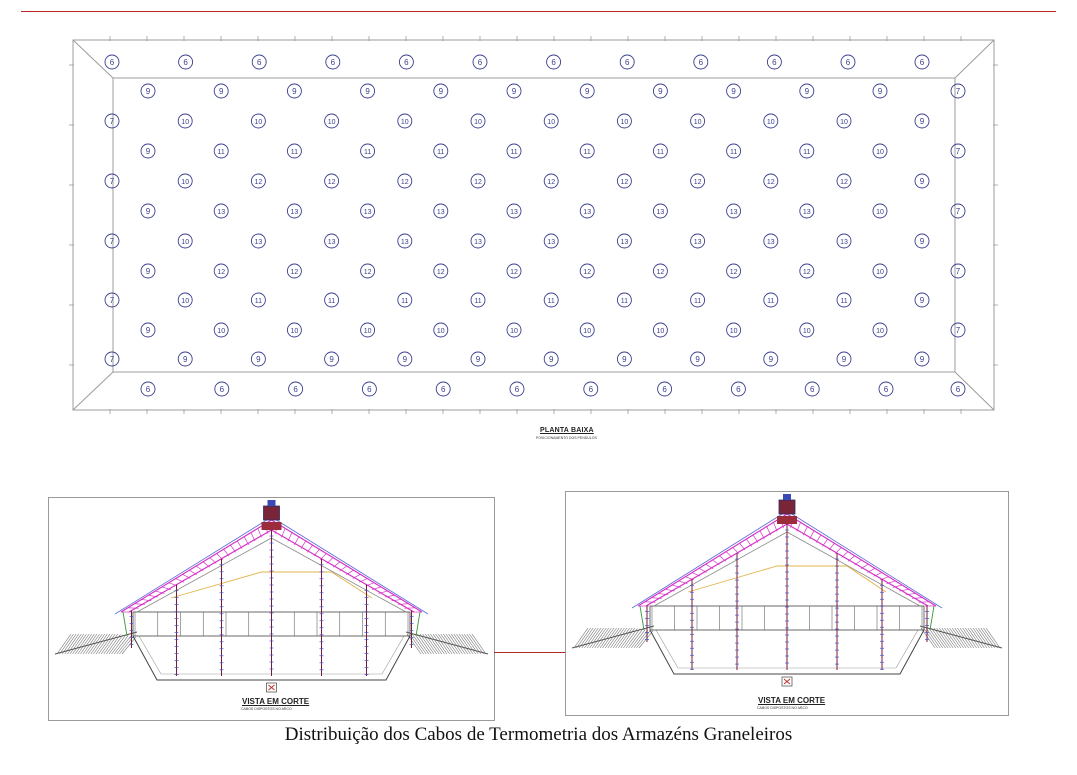 Image resolution: width=1077 pixels, height=775 pixels. Describe the element at coordinates (538, 11) in the screenshot. I see `top-rule` at that location.